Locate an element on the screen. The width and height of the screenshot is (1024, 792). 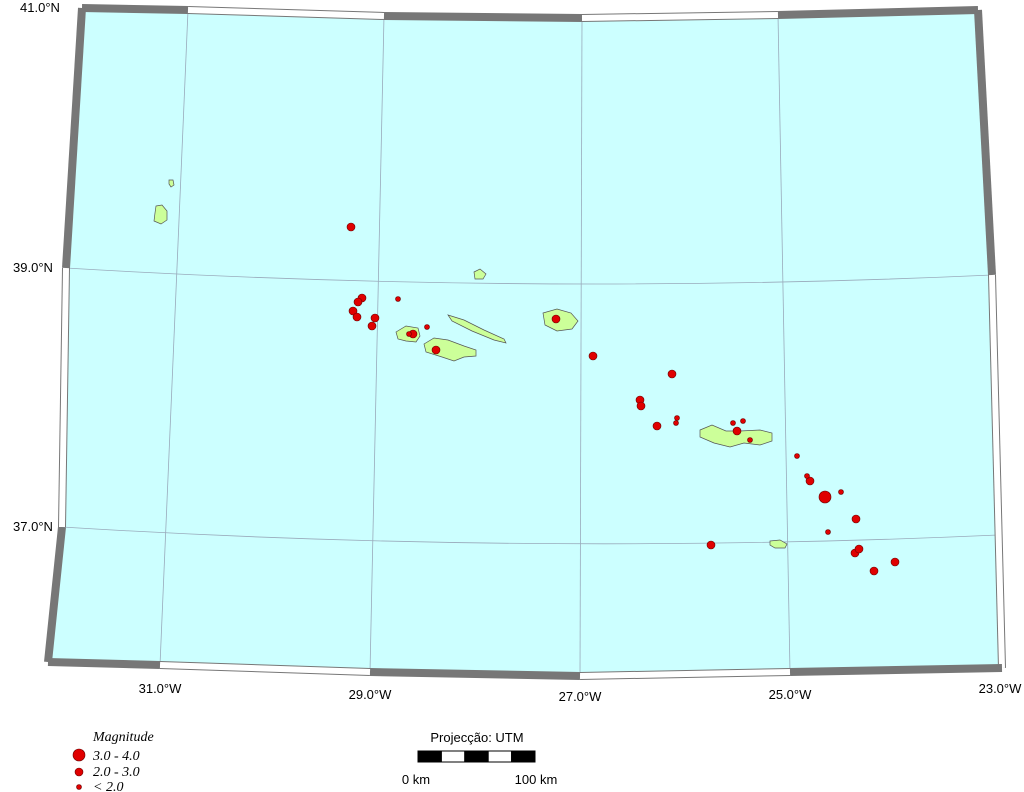
projection-label: Projecção: UTM is located at coordinates (476, 737).